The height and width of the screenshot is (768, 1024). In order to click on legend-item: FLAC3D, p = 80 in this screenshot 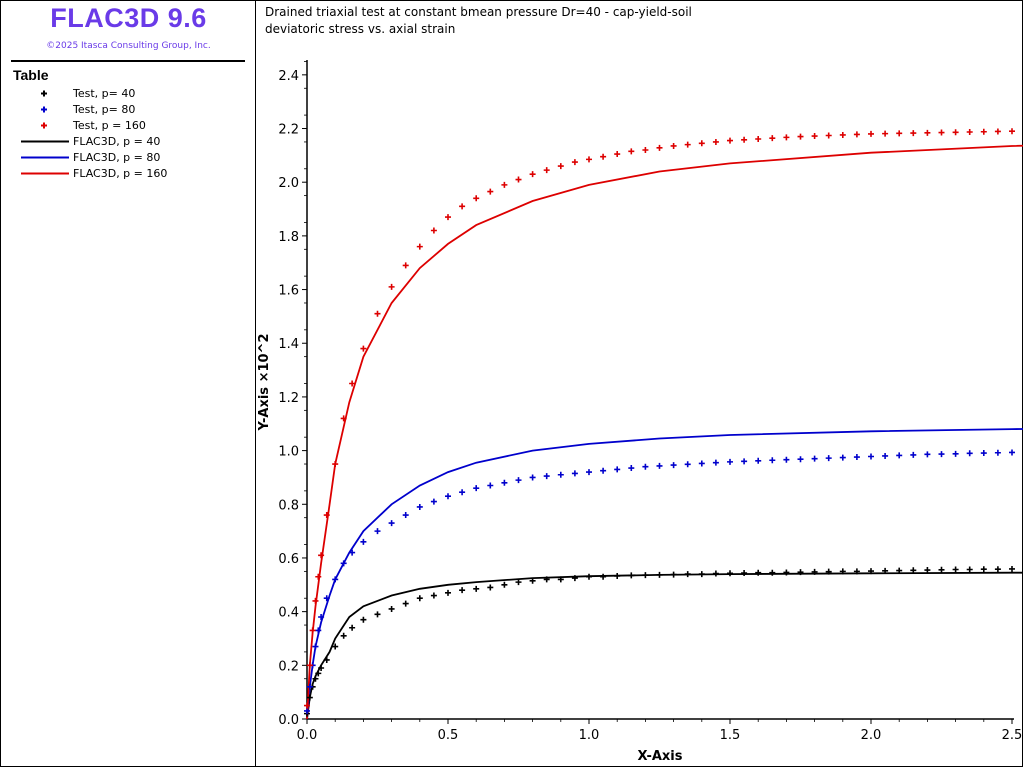, I will do `click(126, 158)`.